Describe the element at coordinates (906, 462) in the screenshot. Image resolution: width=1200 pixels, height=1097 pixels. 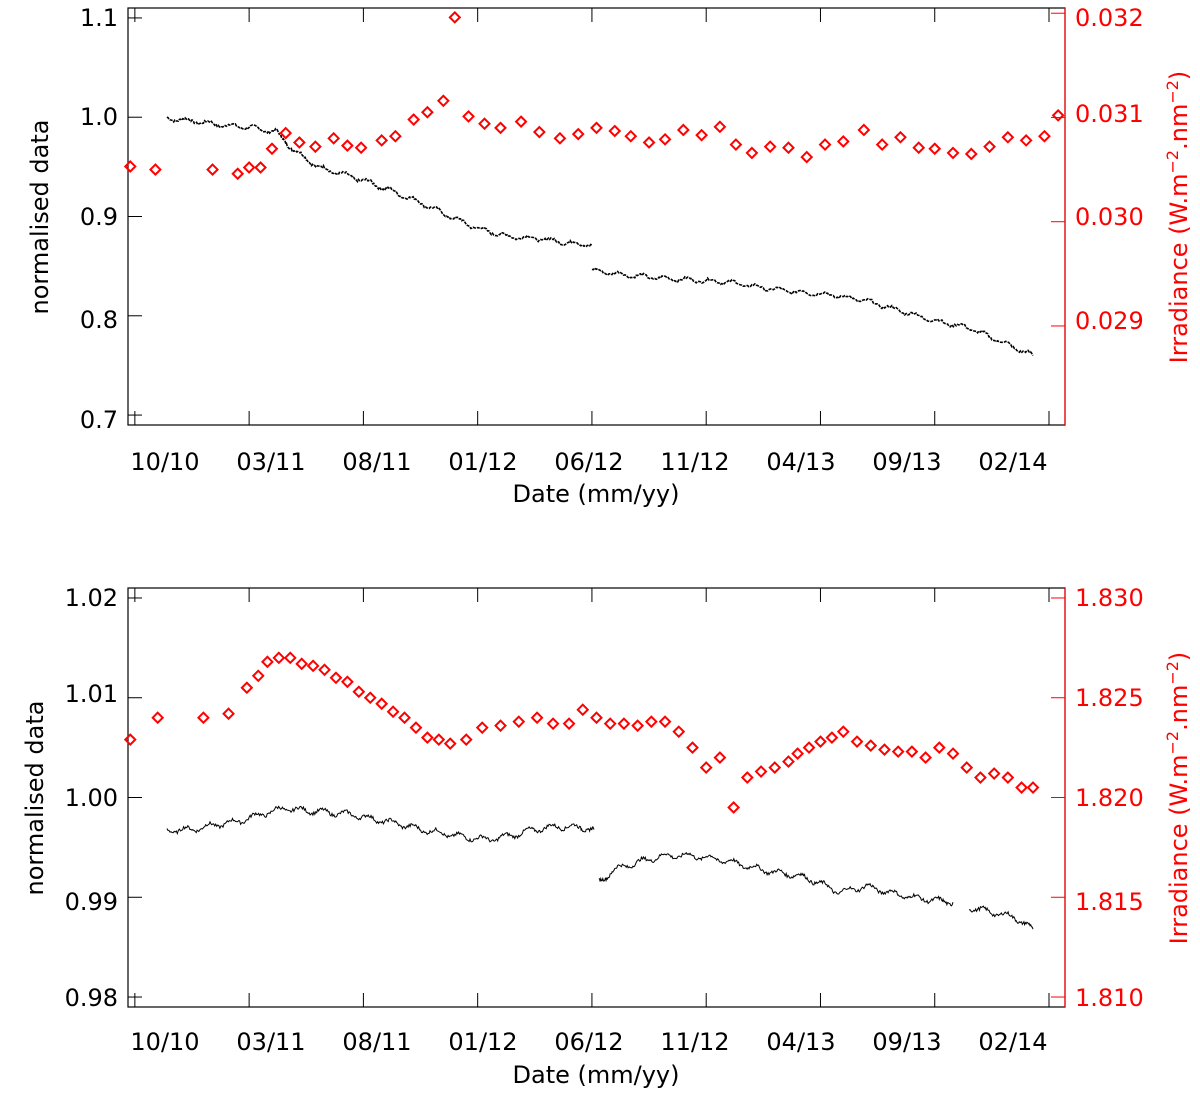
I see `x-tick-label: 09/13` at that location.